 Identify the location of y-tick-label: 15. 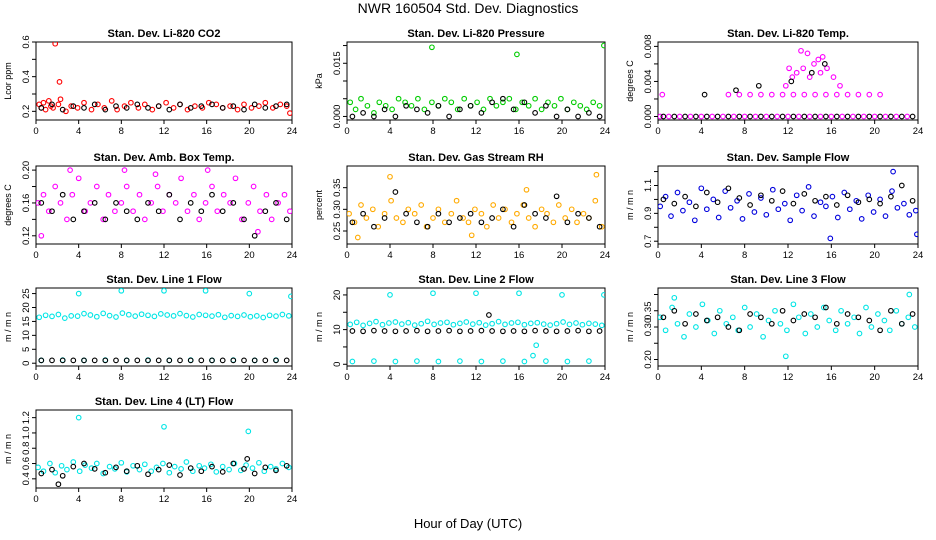
(26, 321).